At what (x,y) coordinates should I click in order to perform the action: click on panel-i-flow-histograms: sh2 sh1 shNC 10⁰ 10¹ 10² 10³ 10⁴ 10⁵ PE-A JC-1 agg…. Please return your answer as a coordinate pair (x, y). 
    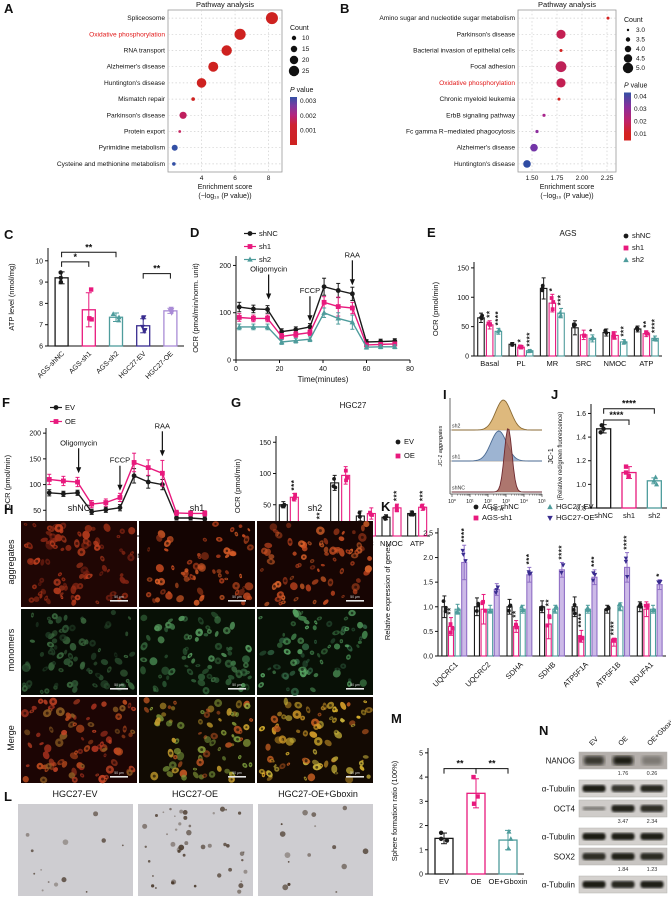
    Looking at the image, I should click on (492, 455).